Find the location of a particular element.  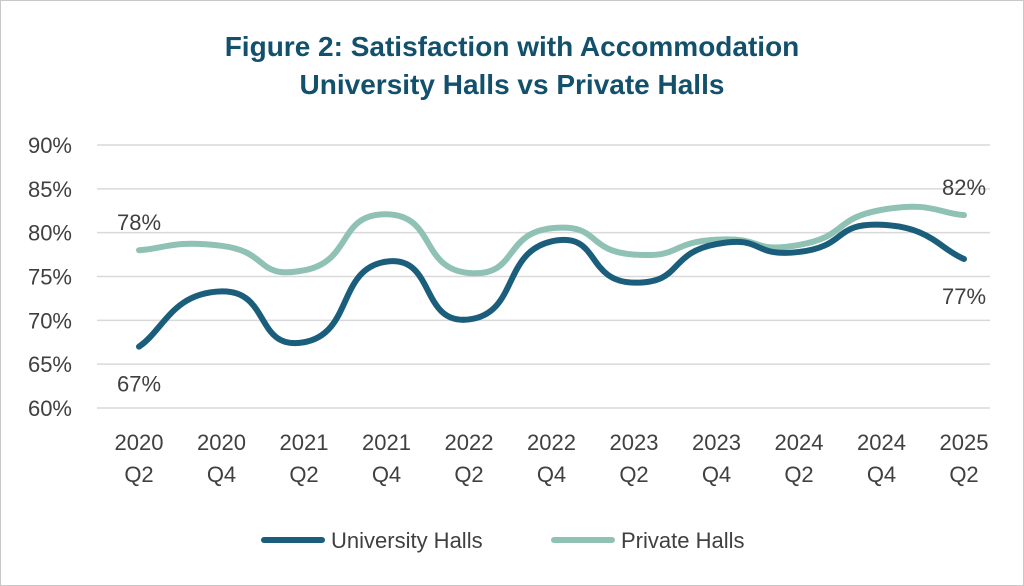

y-tick-label: 85% is located at coordinates (50, 189).